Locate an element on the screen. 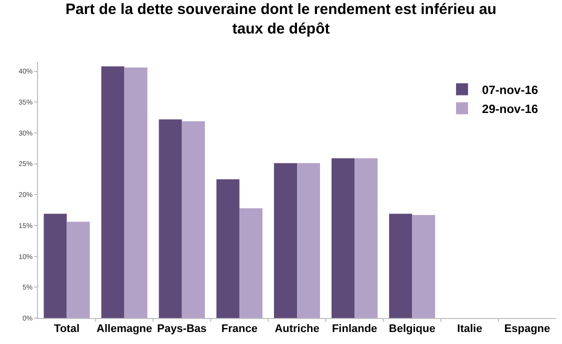 This screenshot has width=562, height=344. x-tick-label: Autriche is located at coordinates (297, 329).